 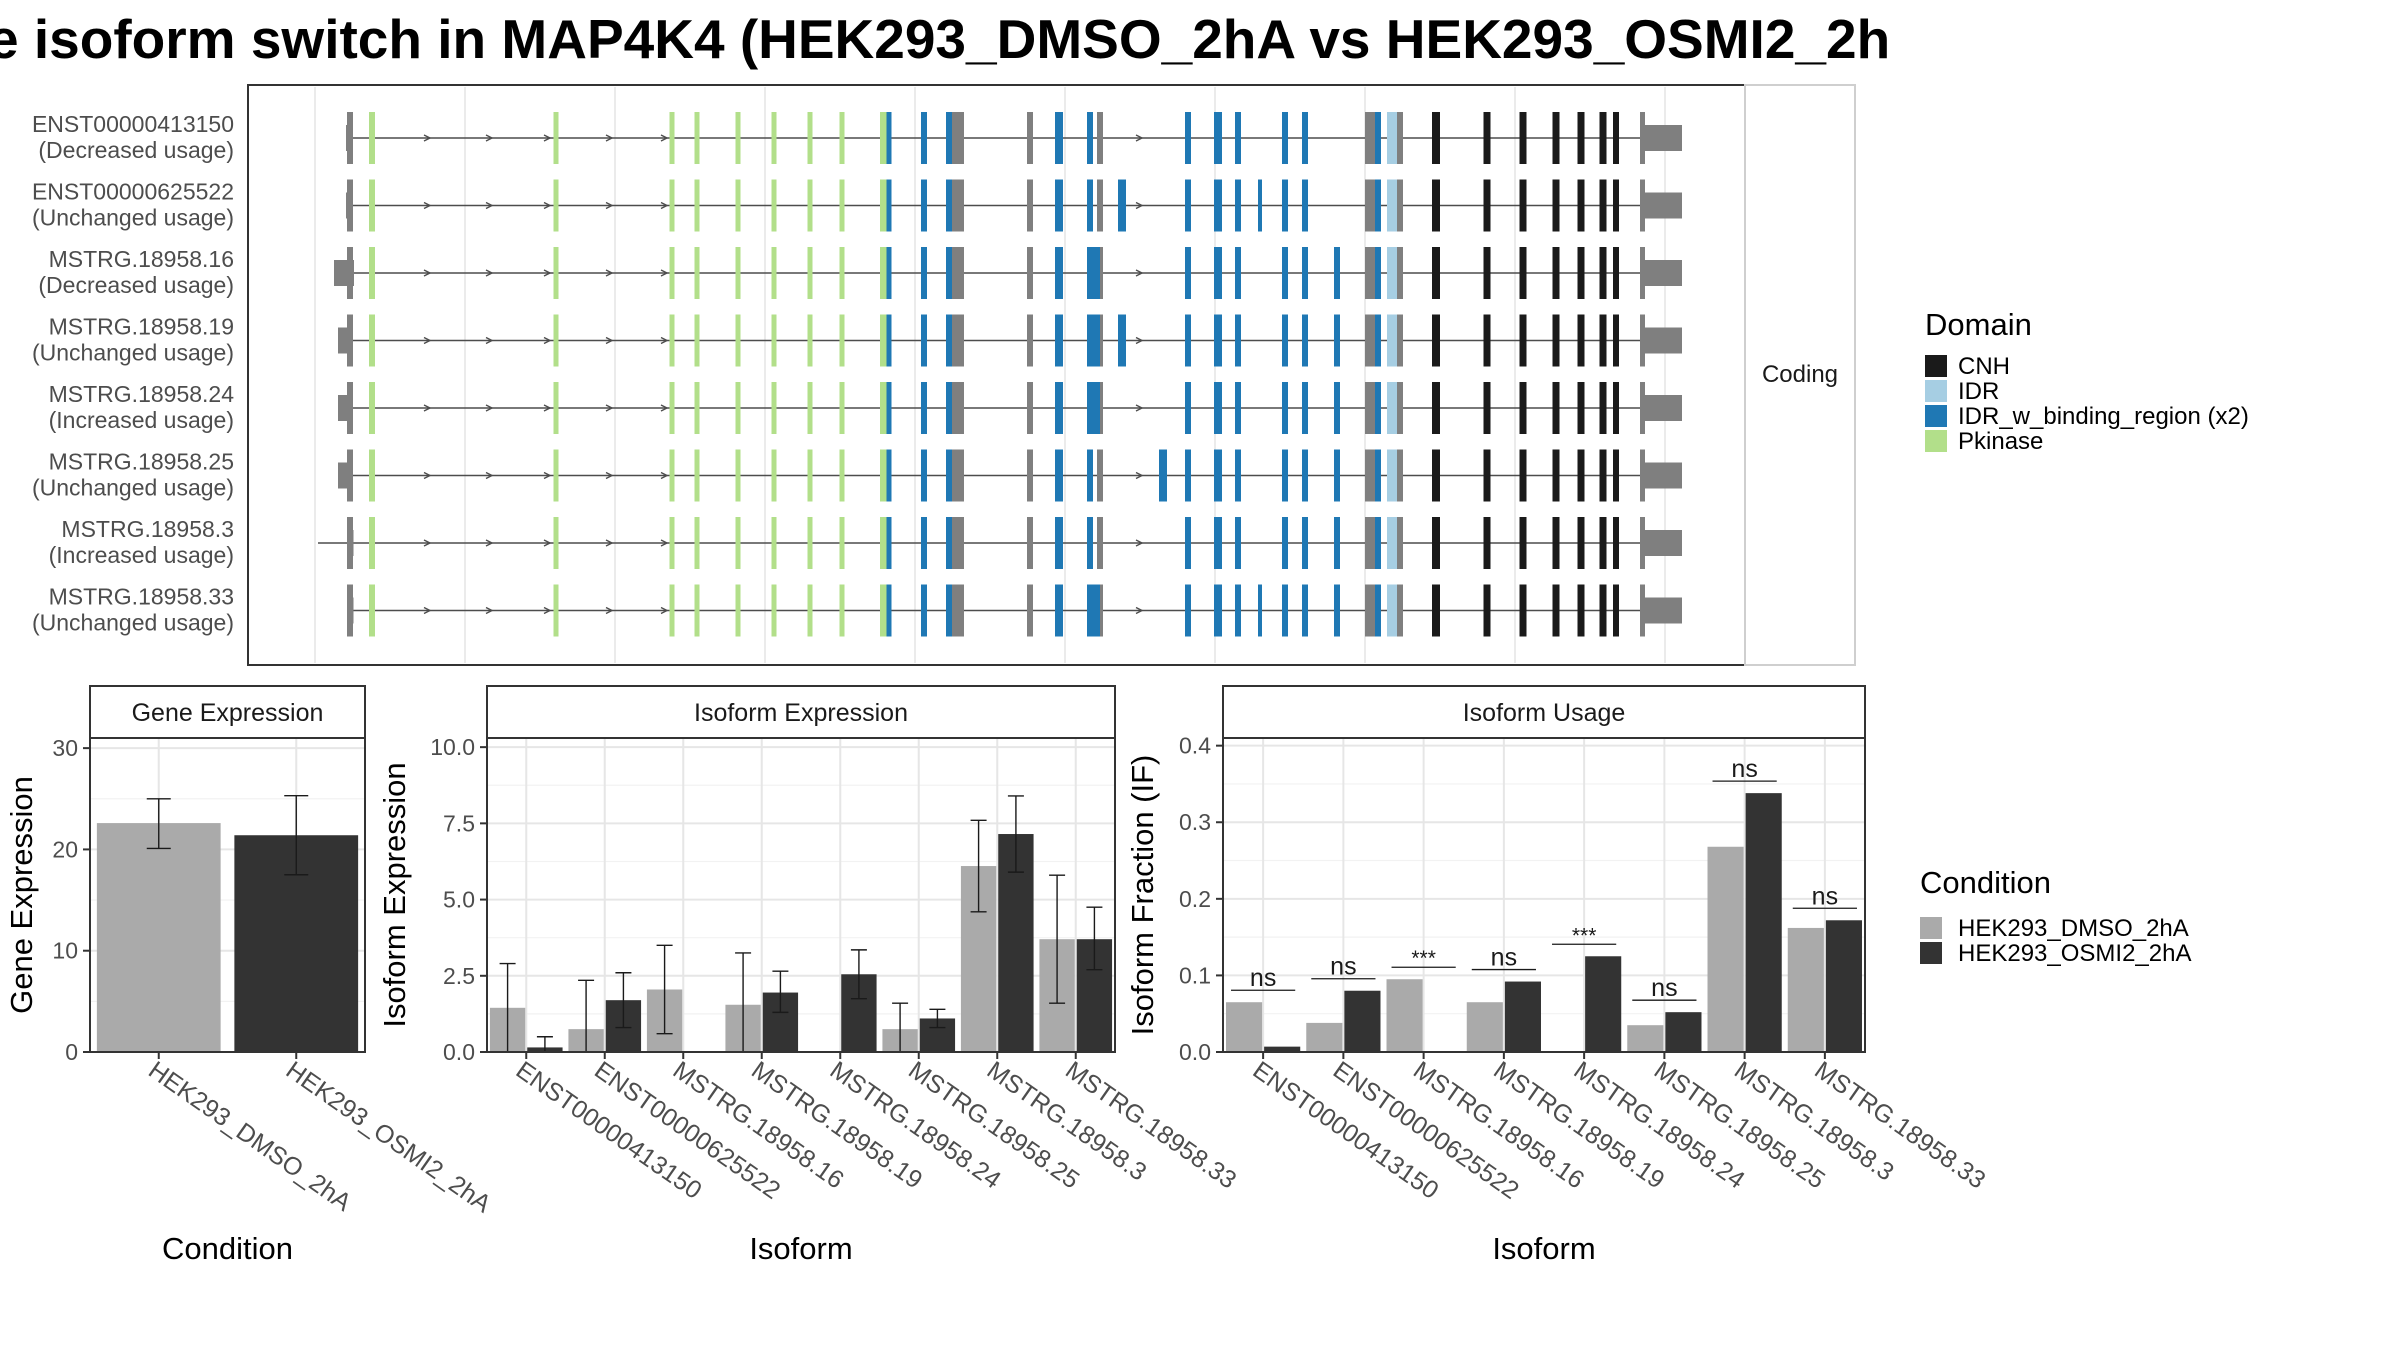 I want to click on legend-label: IDR, so click(x=1978, y=391).